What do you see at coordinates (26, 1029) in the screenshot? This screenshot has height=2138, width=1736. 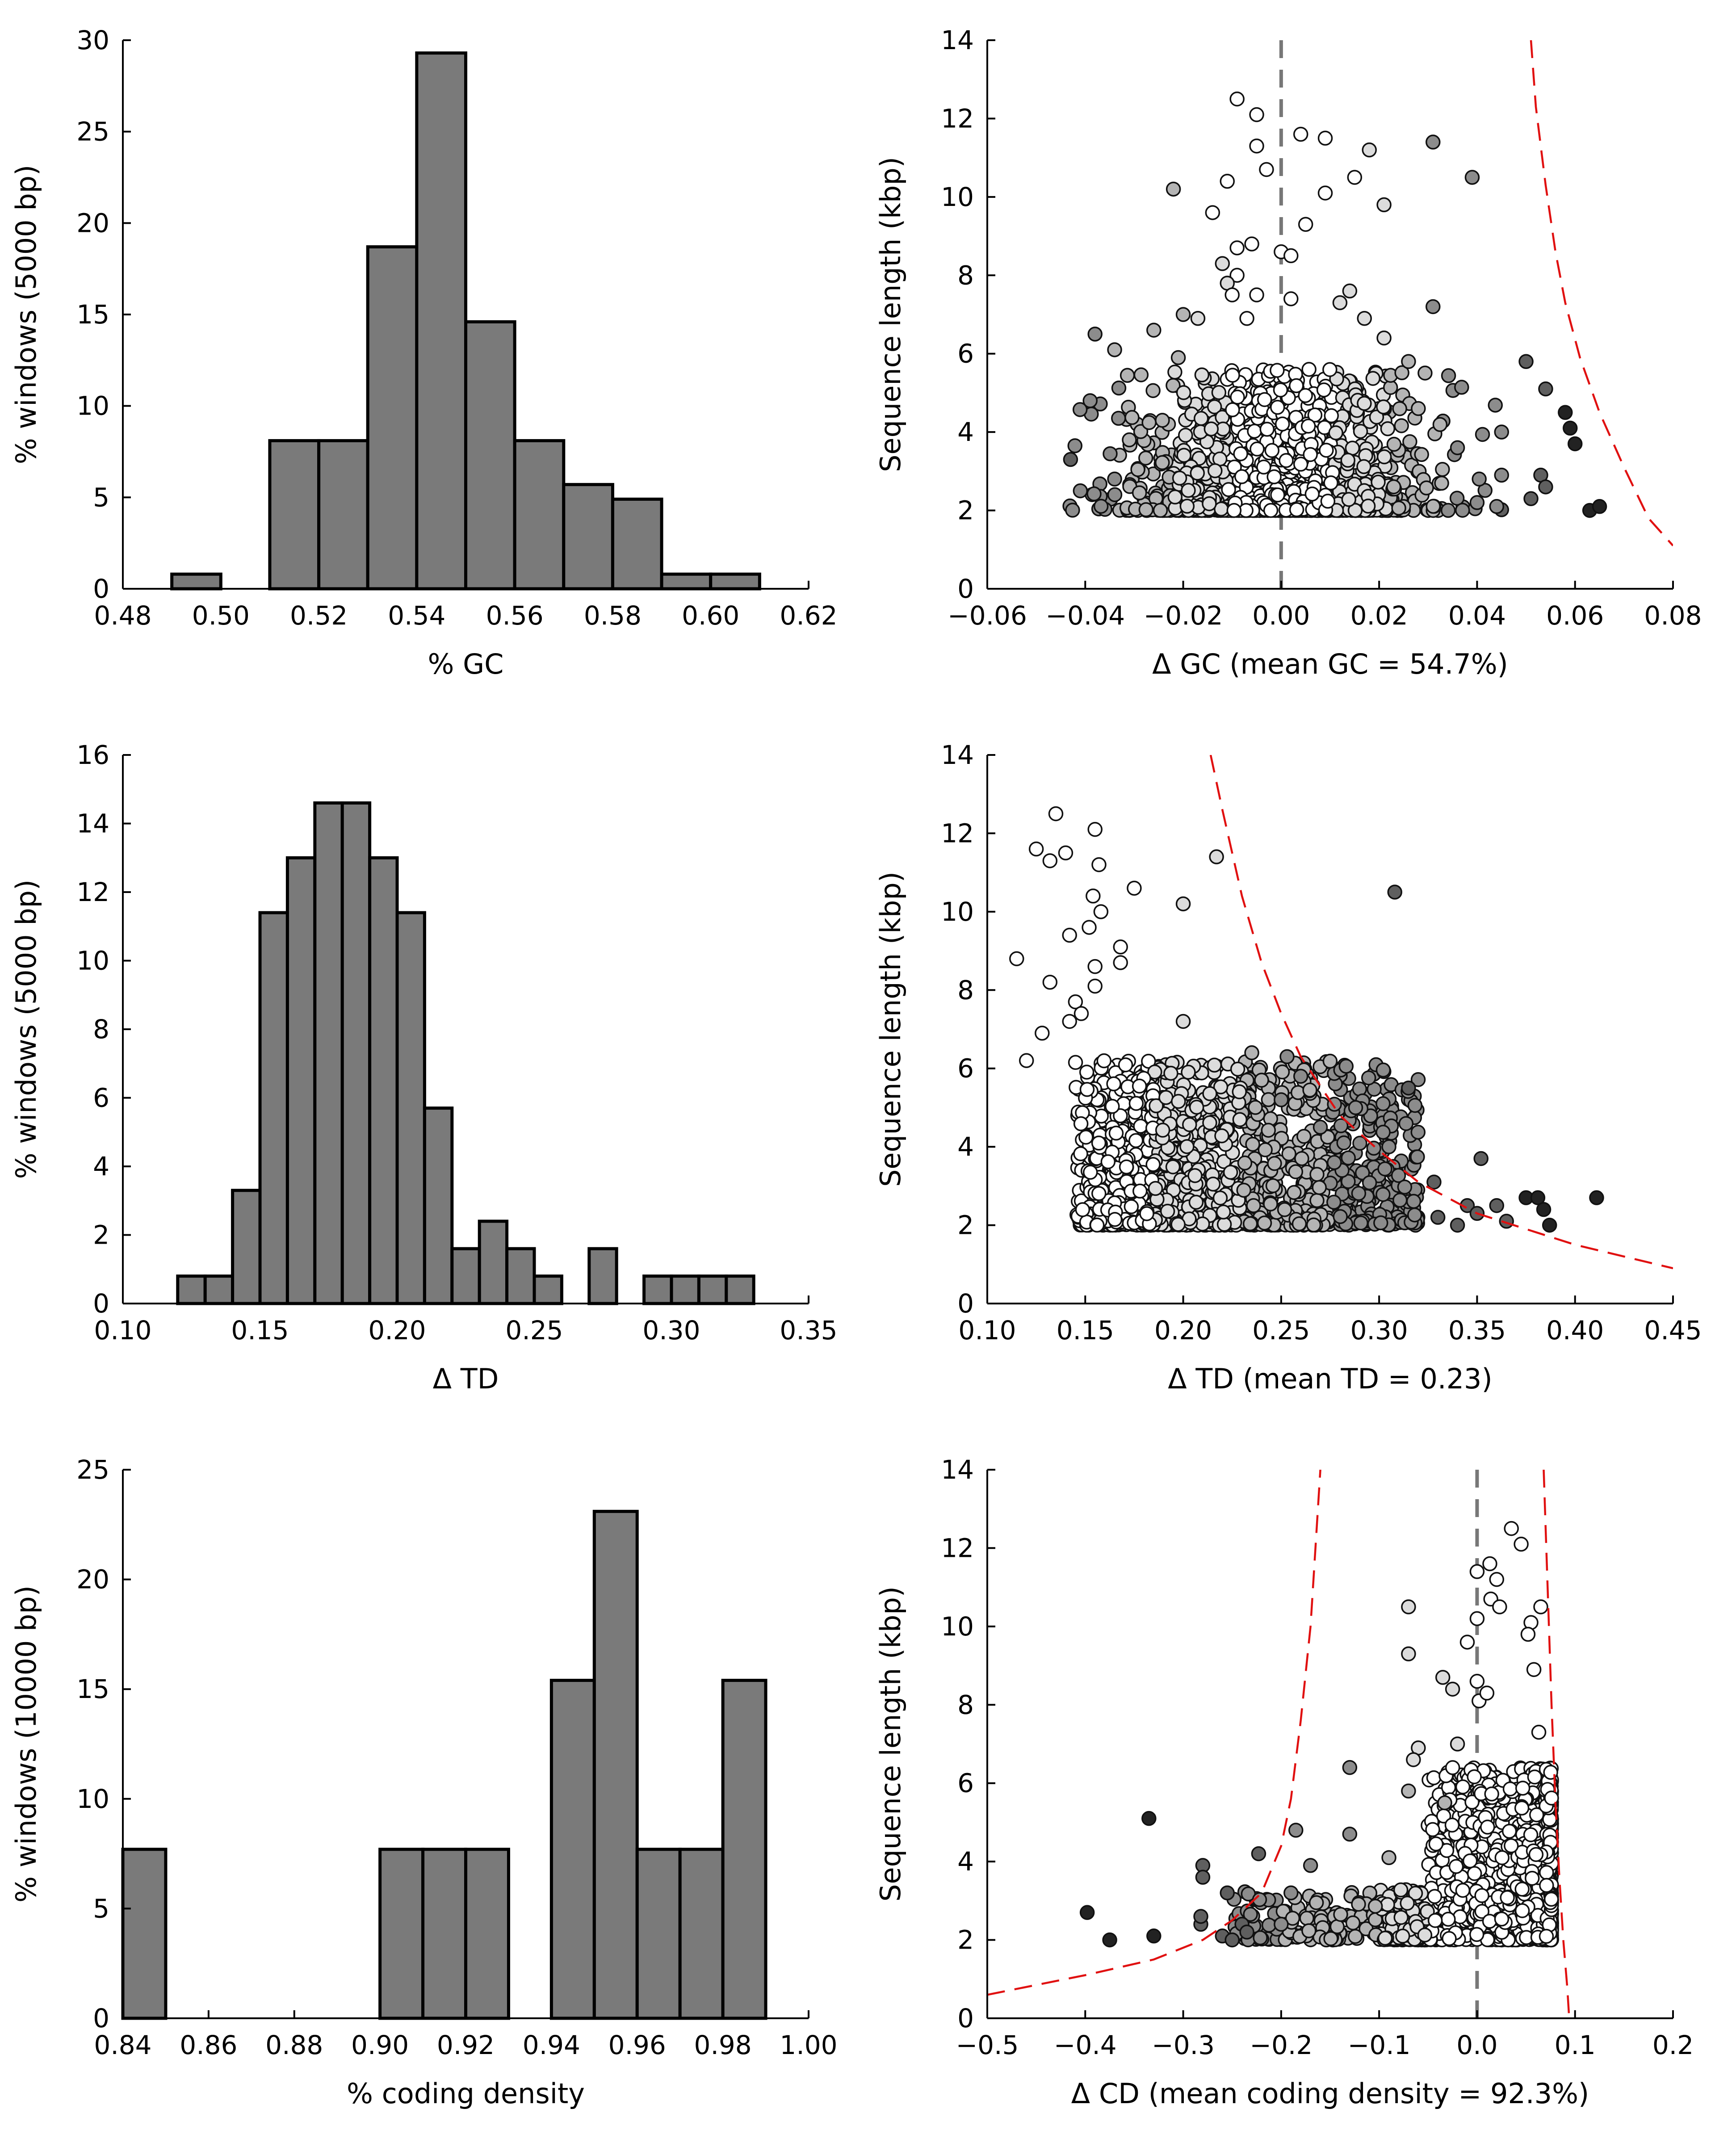 I see `y-axis-label: % windows (5000 bp)` at bounding box center [26, 1029].